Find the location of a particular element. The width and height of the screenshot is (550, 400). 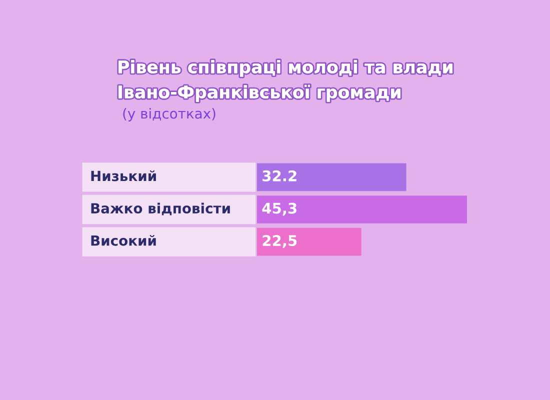

y-tick-label: Низький is located at coordinates (123, 176).